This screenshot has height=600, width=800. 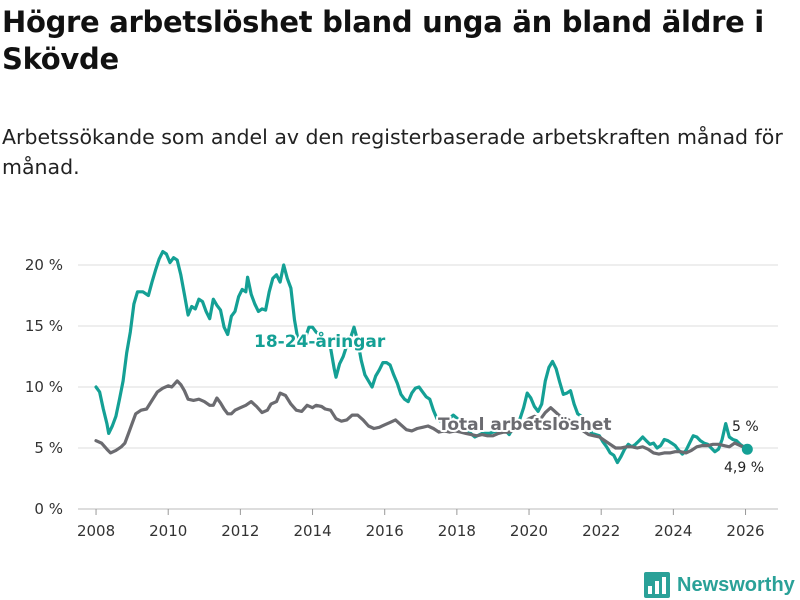 I want to click on x-tick-label: 2024, so click(x=673, y=531).